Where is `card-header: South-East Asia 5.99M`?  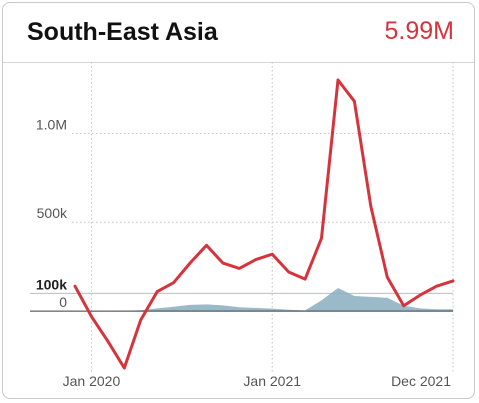 card-header: South-East Asia 5.99M is located at coordinates (238, 33).